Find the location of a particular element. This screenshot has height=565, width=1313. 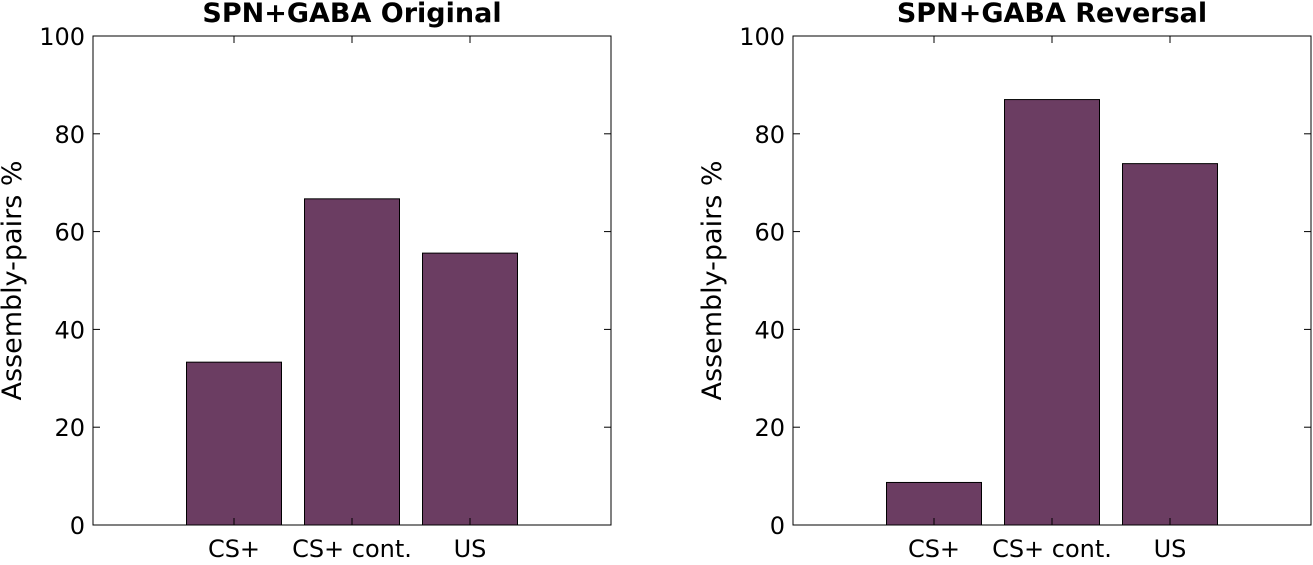

chart-title: SPN+GABA Original is located at coordinates (351, 14).